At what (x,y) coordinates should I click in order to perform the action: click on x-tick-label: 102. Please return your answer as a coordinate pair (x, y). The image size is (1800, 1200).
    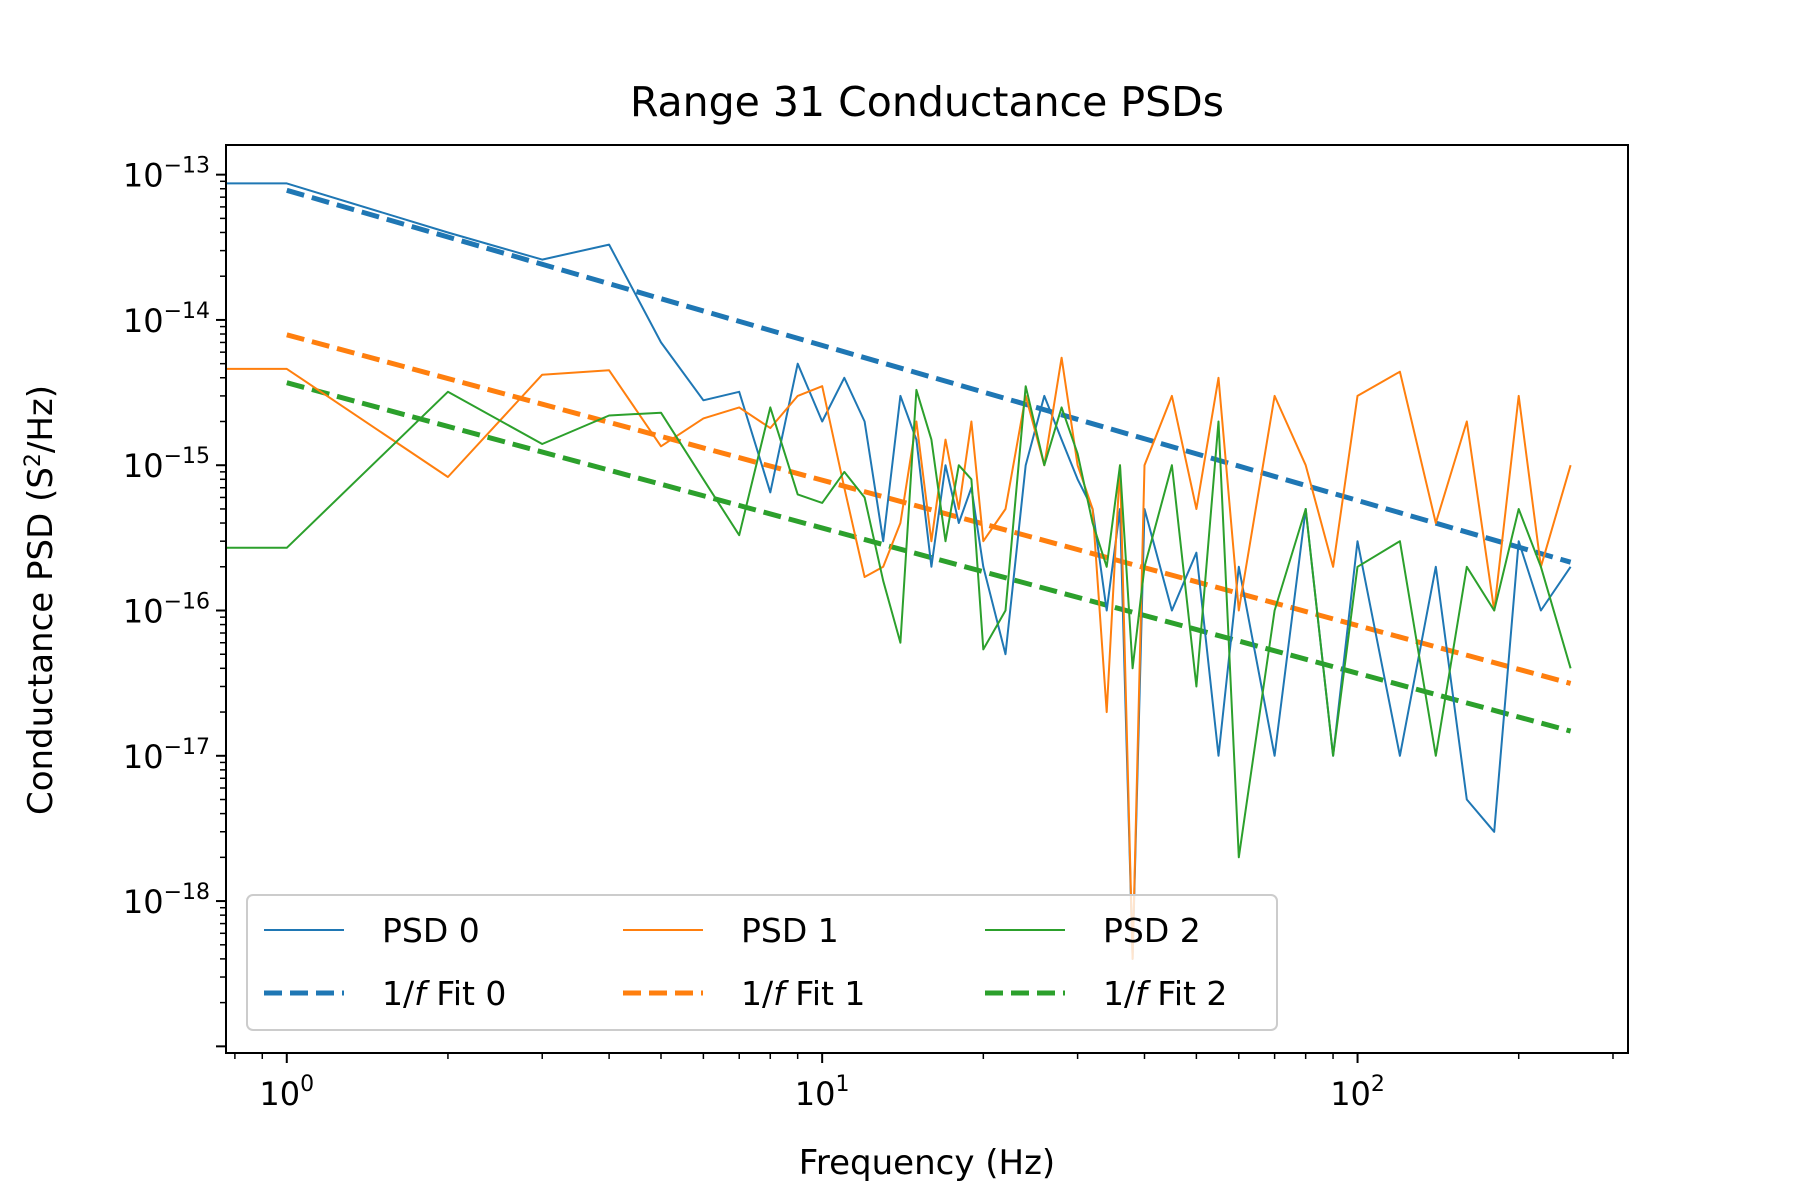
    Looking at the image, I should click on (1357, 1092).